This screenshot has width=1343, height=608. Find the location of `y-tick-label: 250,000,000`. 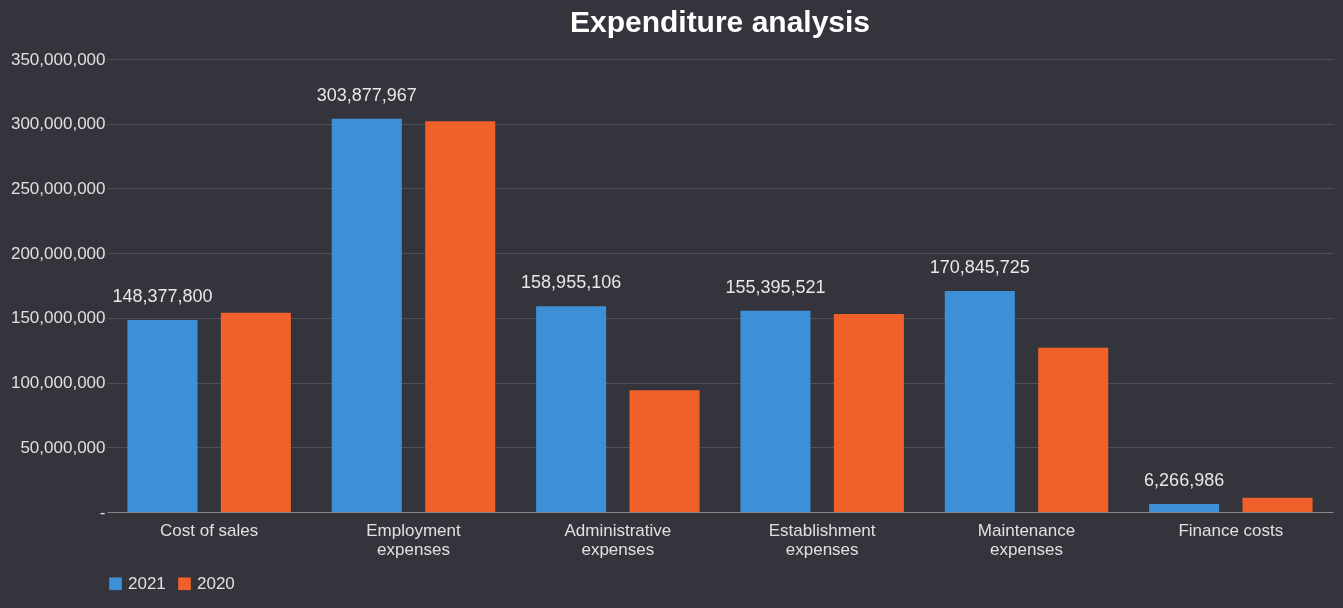

y-tick-label: 250,000,000 is located at coordinates (58, 188).